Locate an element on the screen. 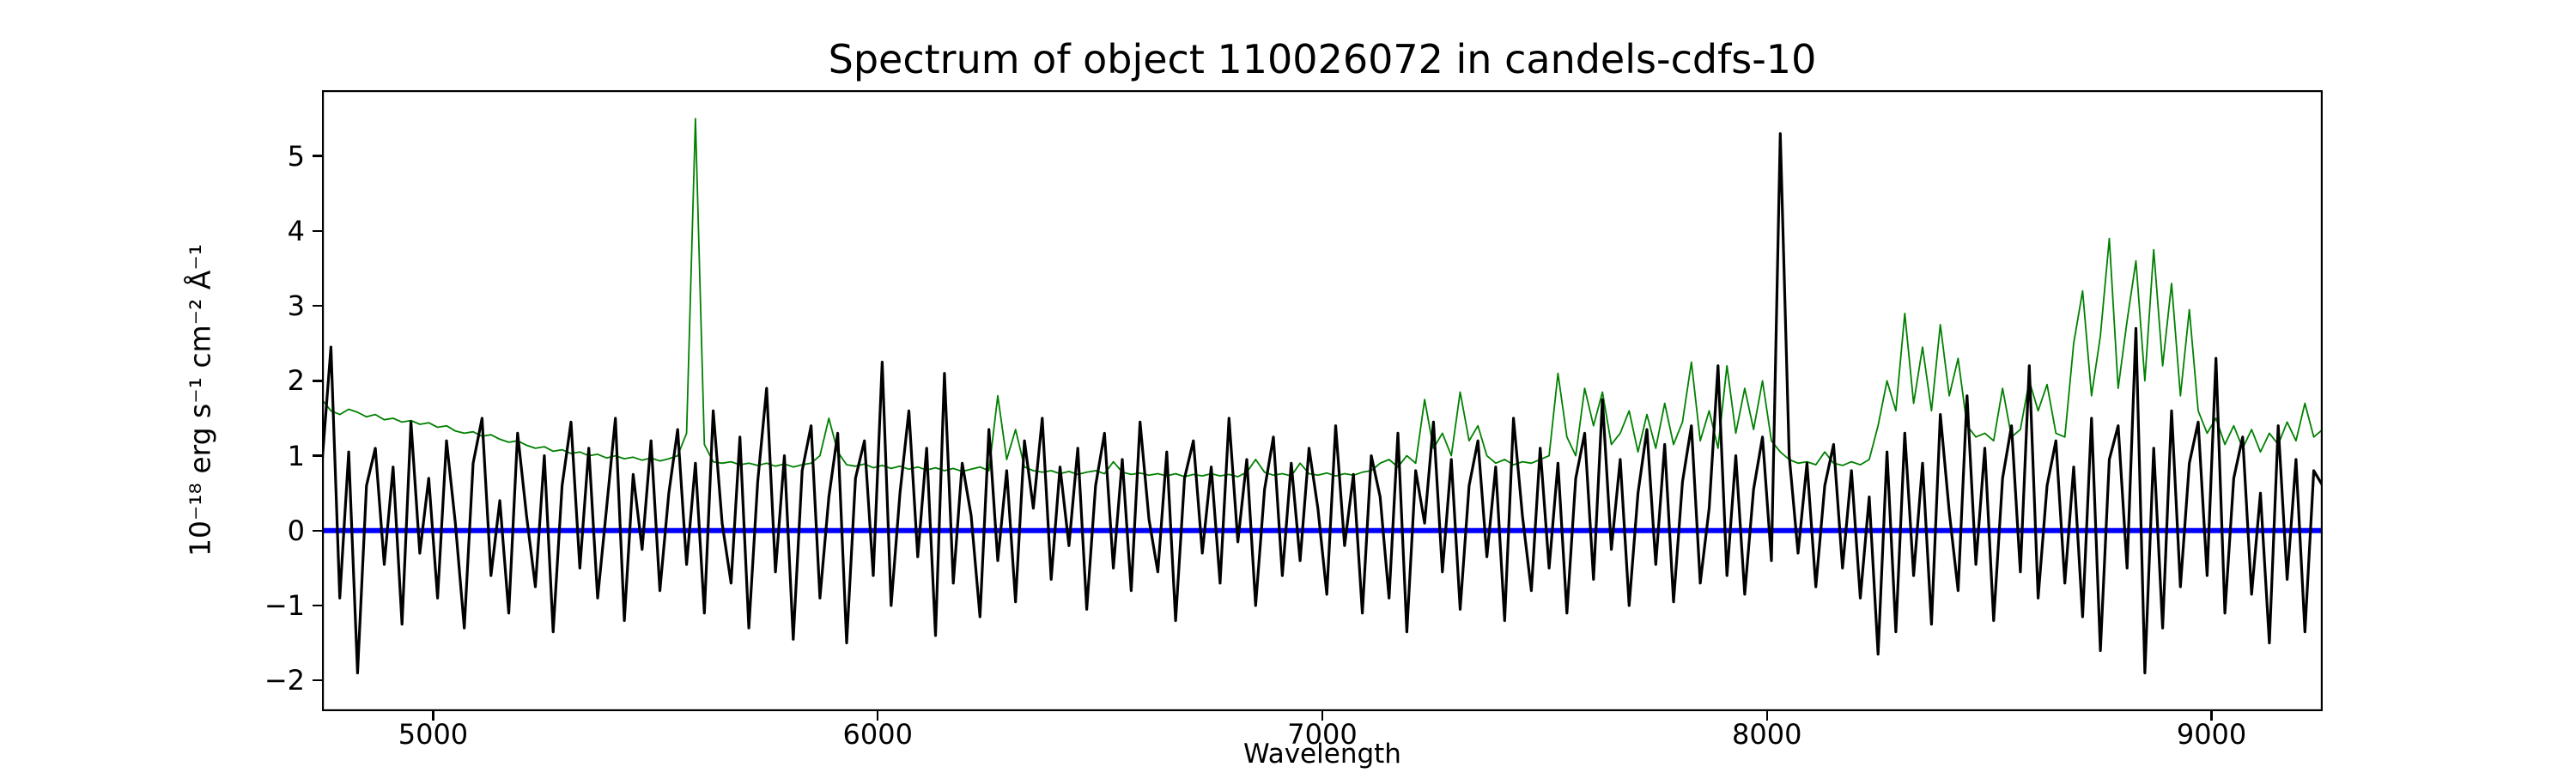  x-axis-label: Wavelength is located at coordinates (1322, 754).